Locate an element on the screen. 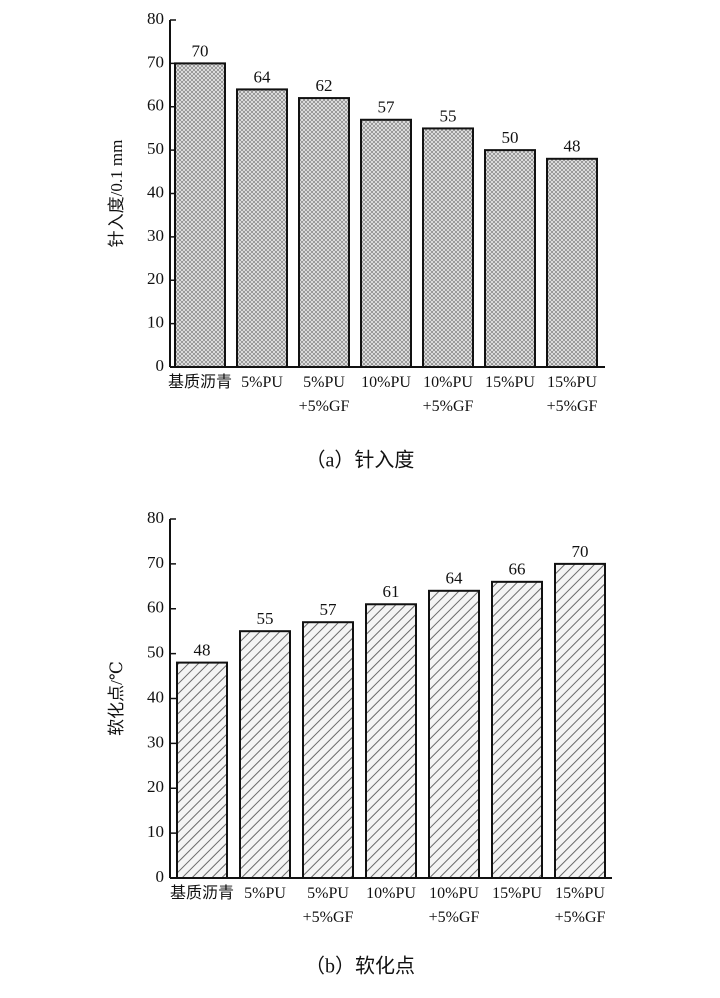 This screenshot has height=998, width=720. value-label: 50 is located at coordinates (510, 137).